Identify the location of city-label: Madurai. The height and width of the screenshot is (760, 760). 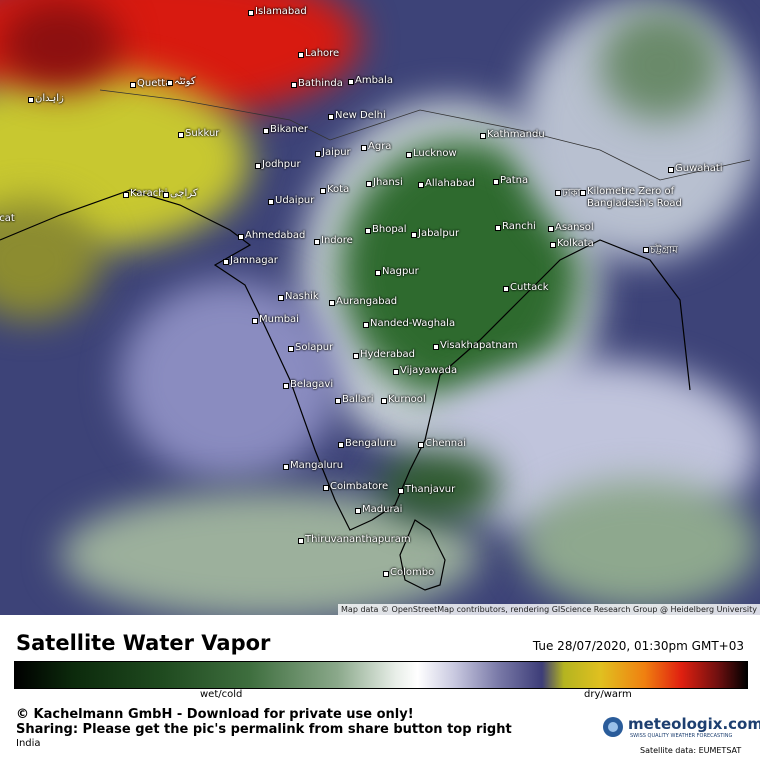
(382, 509).